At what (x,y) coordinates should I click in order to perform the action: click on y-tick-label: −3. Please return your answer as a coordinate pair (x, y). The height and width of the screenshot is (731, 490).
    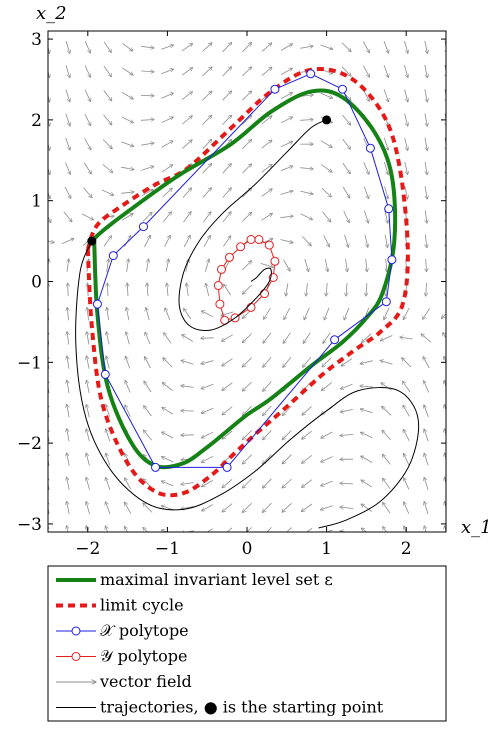
    Looking at the image, I should click on (29, 525).